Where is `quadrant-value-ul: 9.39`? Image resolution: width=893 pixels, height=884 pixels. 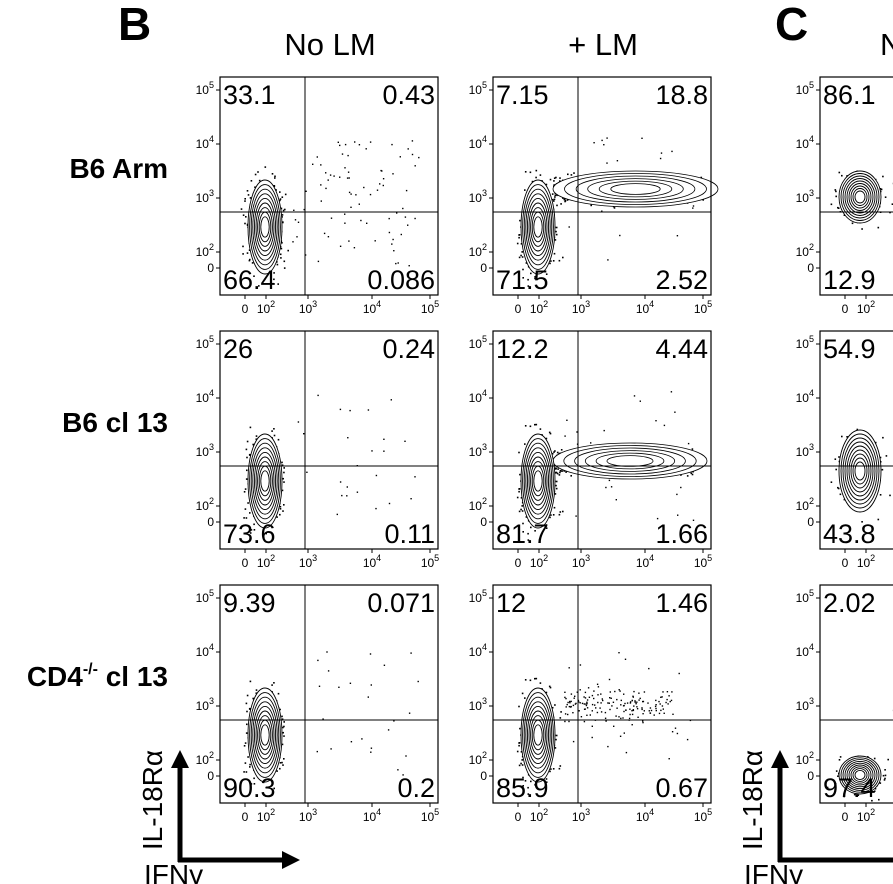 quadrant-value-ul: 9.39 is located at coordinates (249, 603).